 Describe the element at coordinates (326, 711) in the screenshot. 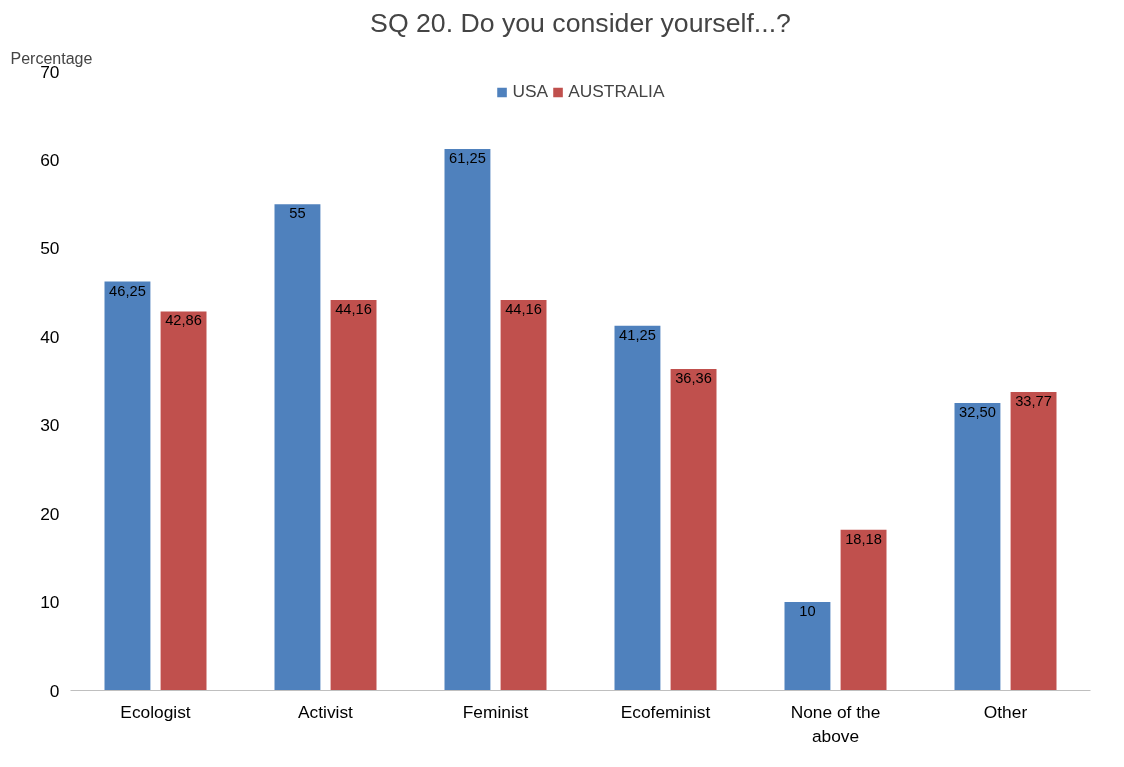

I see `x-tick-label: Activist` at that location.